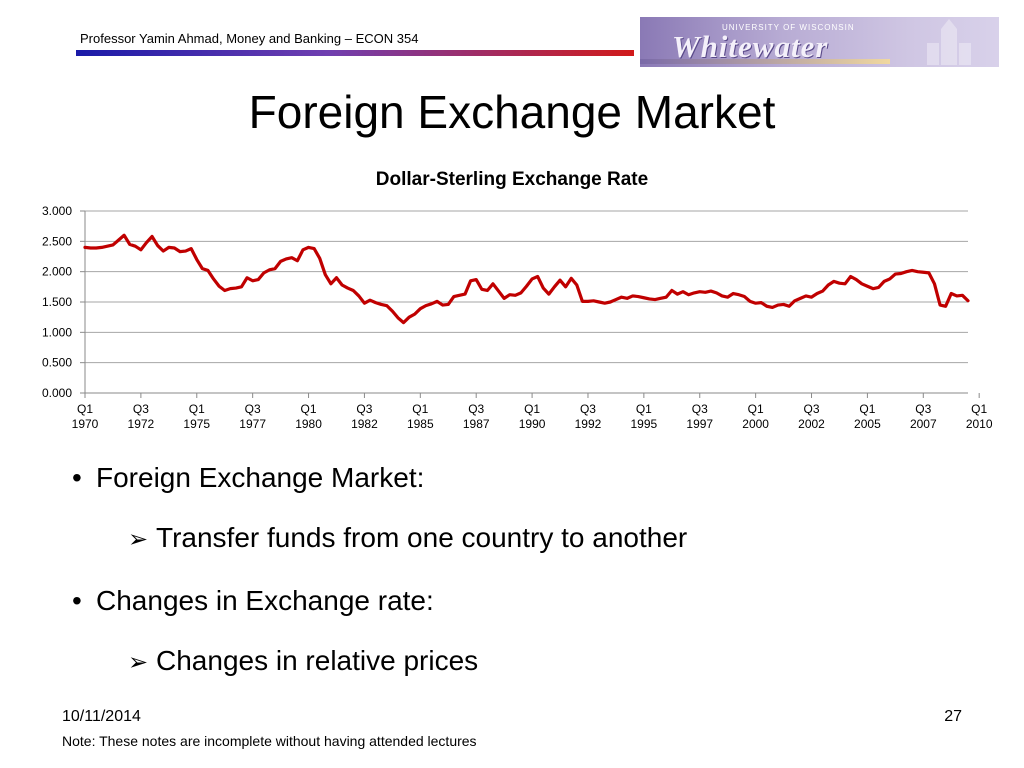  Describe the element at coordinates (57, 272) in the screenshot. I see `y-tick-label: 2.000` at that location.